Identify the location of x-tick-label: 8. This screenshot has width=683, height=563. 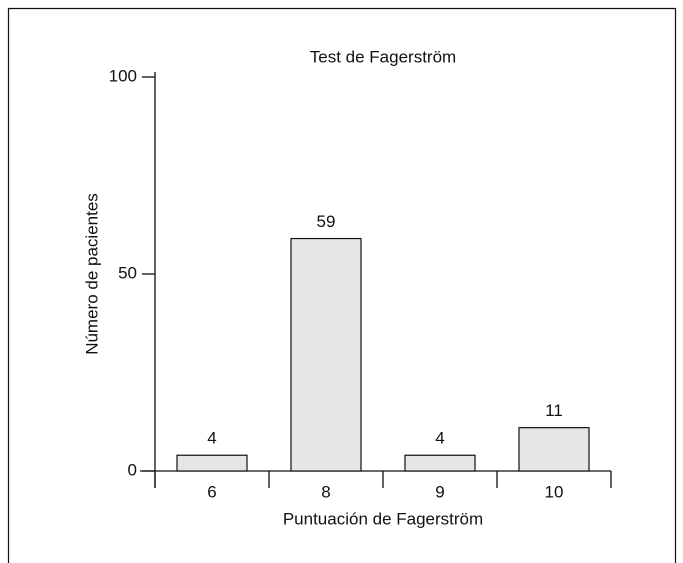
(325, 491).